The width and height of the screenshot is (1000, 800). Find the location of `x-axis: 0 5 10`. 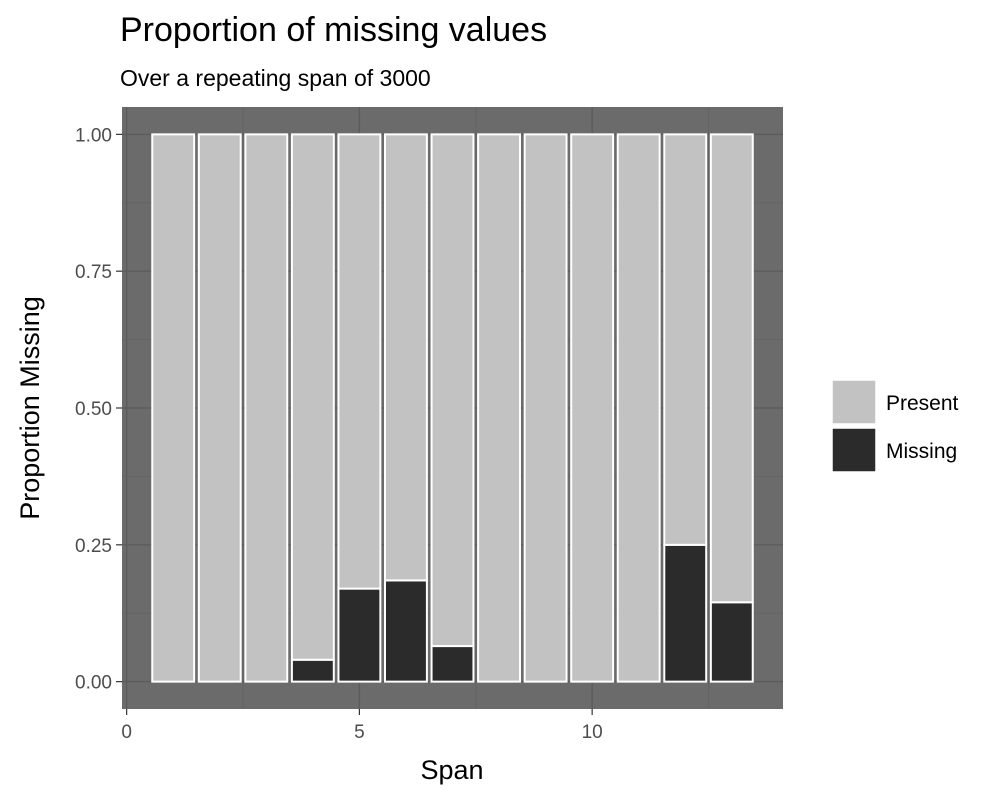

x-axis: 0 5 10 is located at coordinates (362, 726).